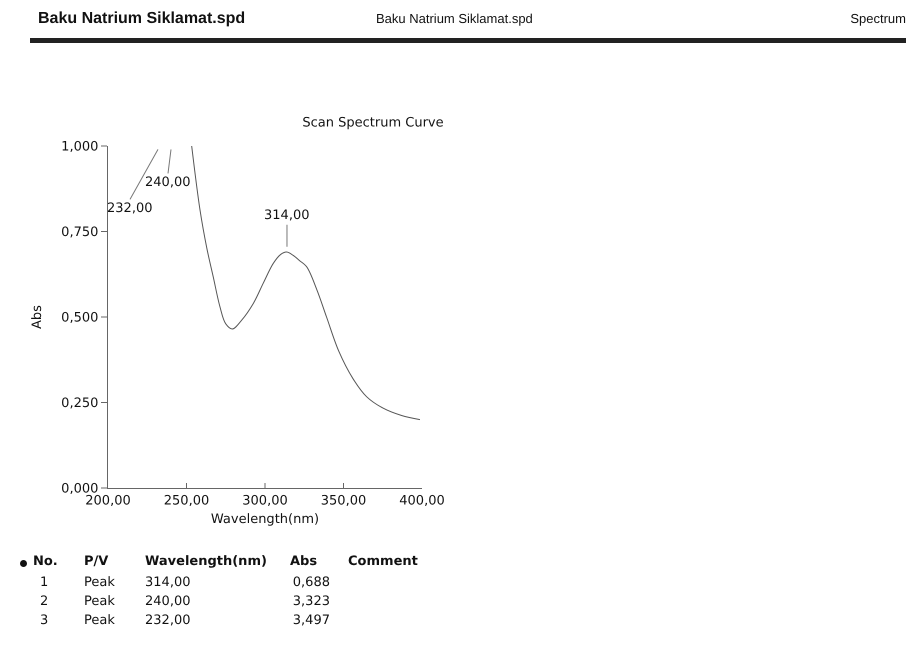 The height and width of the screenshot is (651, 909). Describe the element at coordinates (167, 620) in the screenshot. I see `text: 232,00` at that location.